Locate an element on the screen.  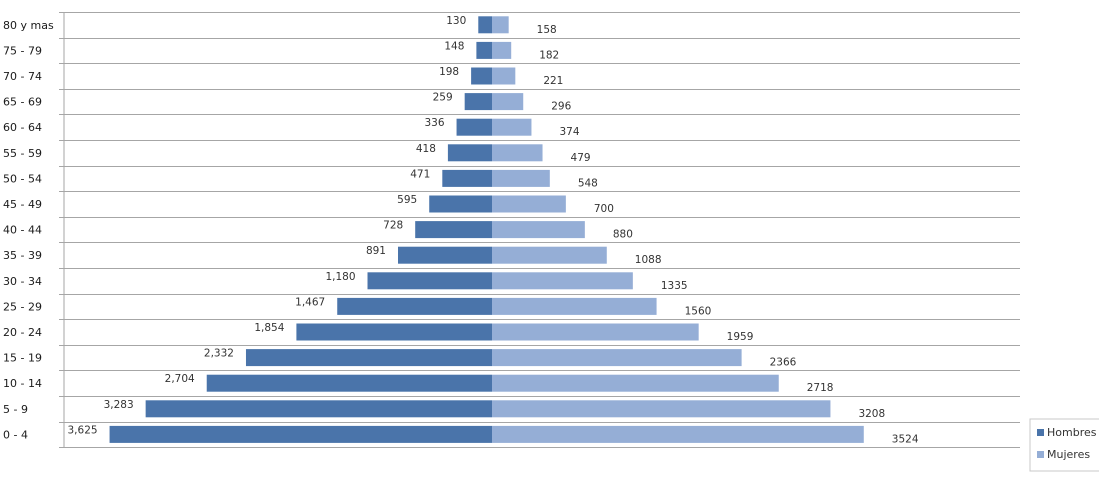
data-label-mujeres: 374 is located at coordinates (569, 132).